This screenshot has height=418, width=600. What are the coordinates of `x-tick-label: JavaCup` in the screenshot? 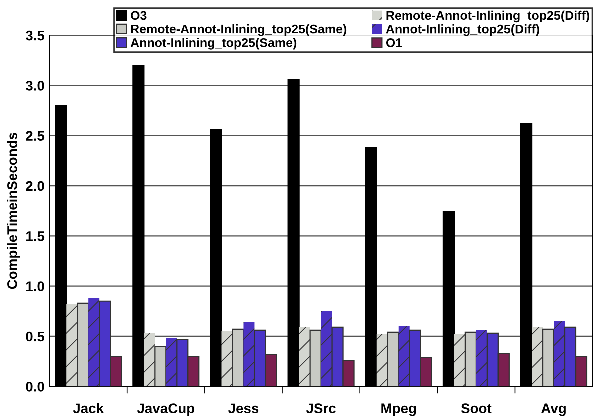 It's located at (166, 410).